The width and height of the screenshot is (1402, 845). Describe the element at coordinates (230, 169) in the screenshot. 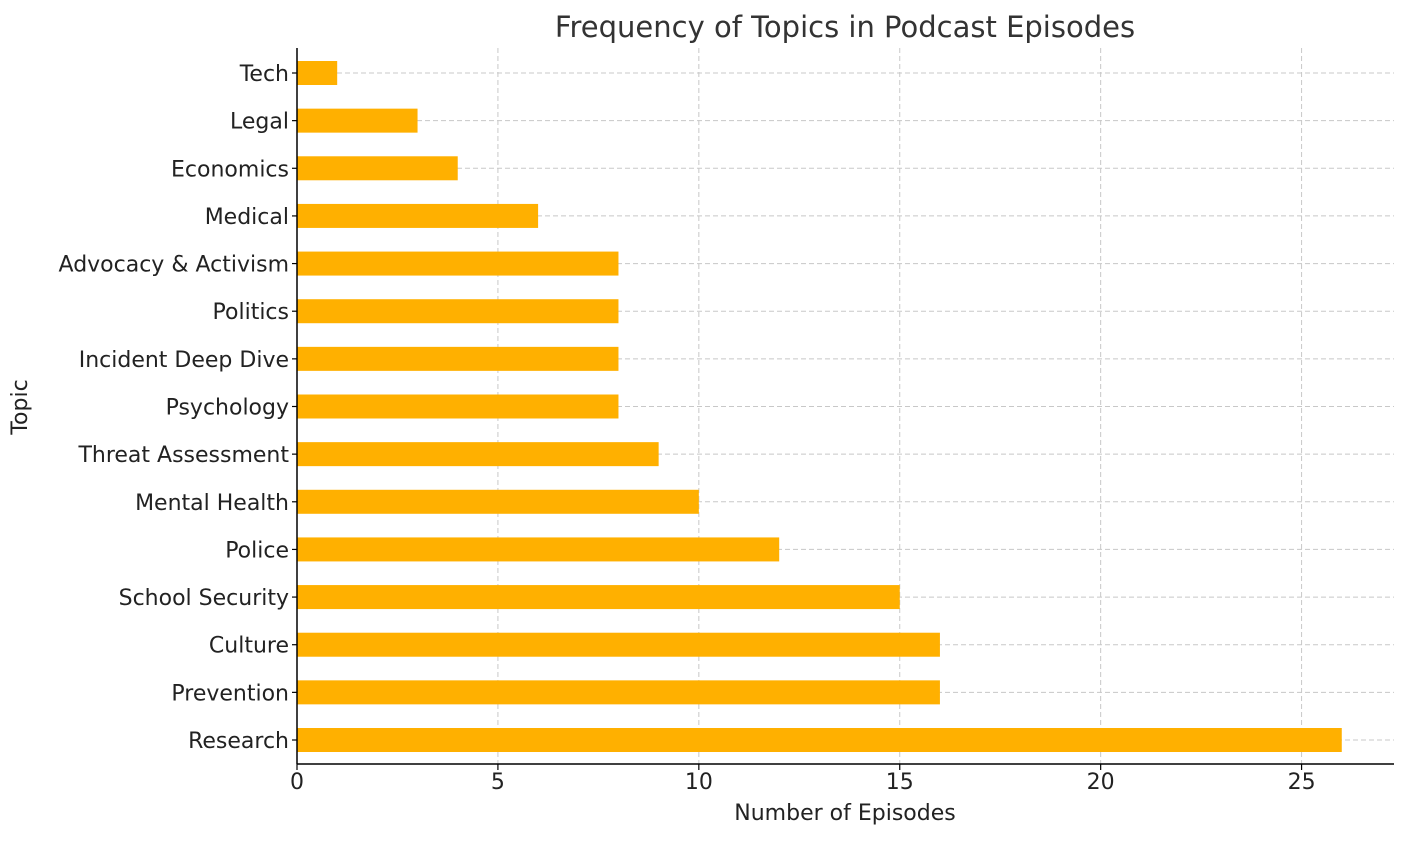

I see `y-tick-label: Economics` at that location.